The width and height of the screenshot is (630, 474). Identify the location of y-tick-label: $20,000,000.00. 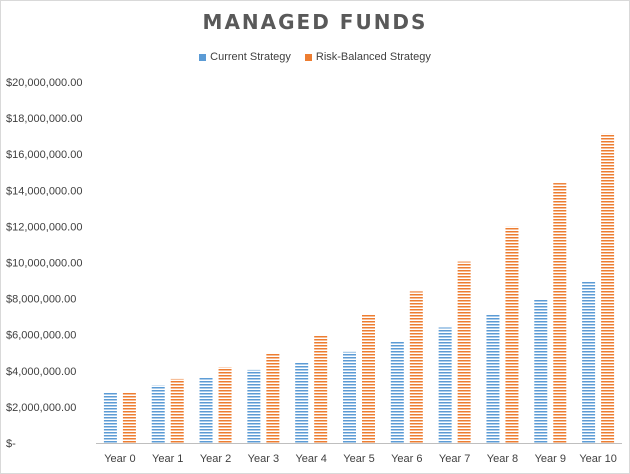
(44, 83).